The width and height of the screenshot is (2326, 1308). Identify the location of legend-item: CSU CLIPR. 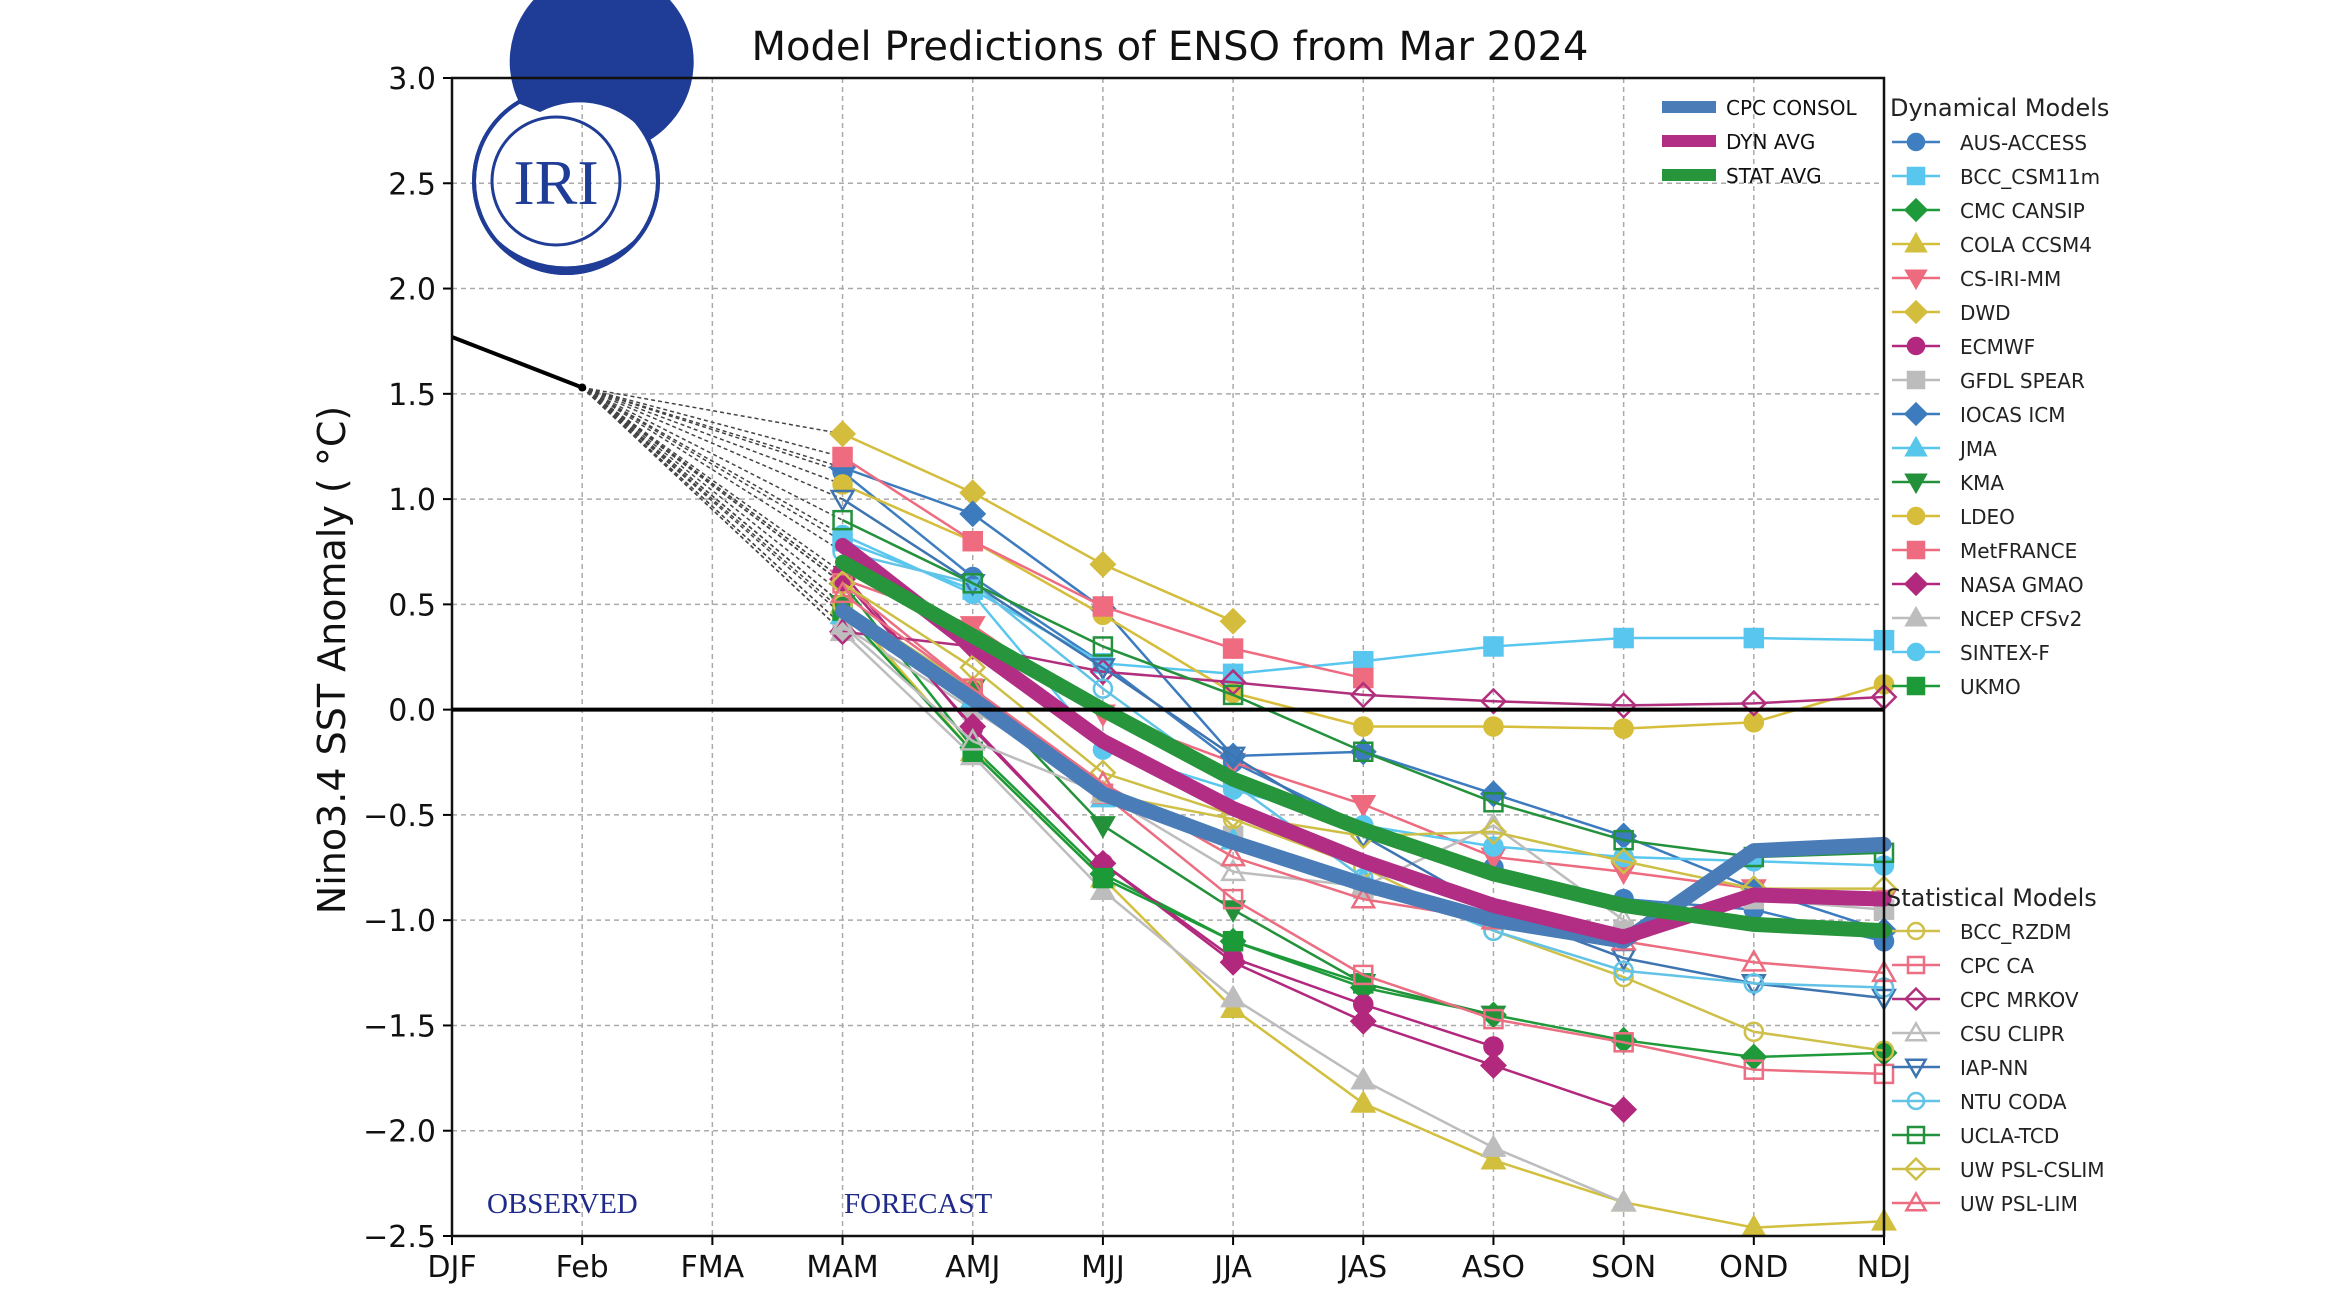
(1978, 1033).